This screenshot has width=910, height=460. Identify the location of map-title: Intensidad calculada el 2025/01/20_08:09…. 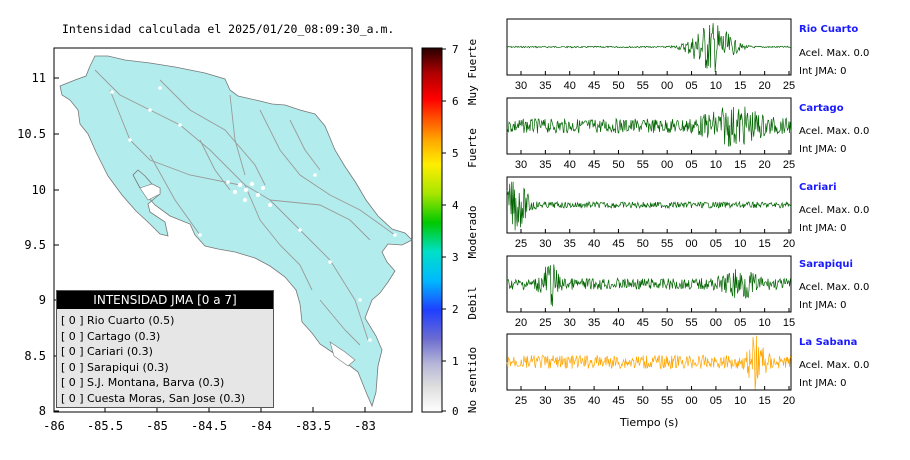
(228, 29).